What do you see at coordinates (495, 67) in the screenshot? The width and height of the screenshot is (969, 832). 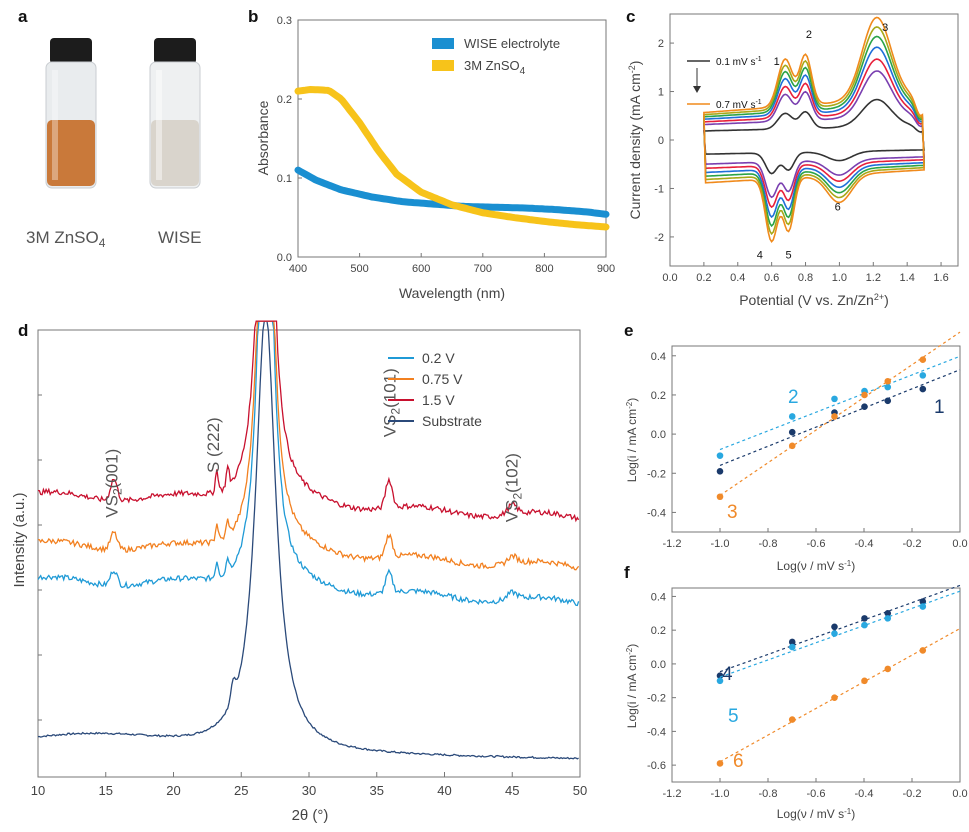 I see `legend-label-znso4: 3M ZnSO4` at bounding box center [495, 67].